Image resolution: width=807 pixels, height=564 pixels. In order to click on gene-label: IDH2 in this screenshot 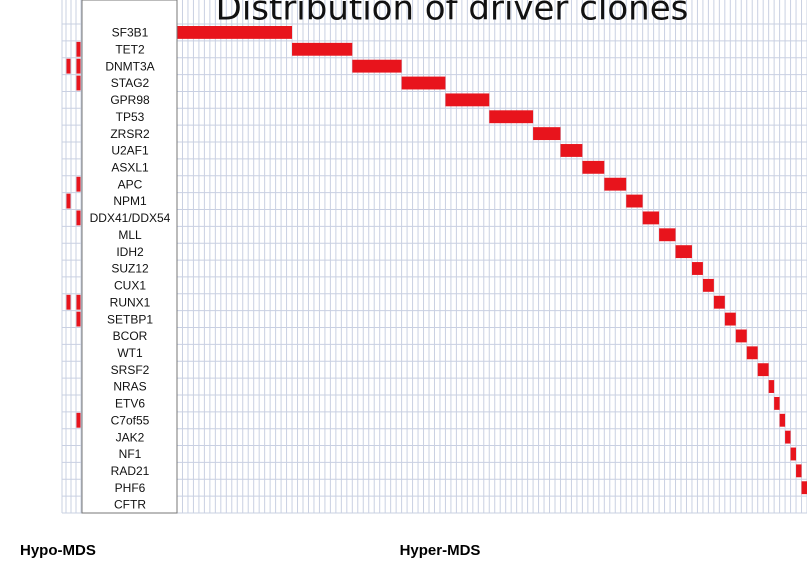, I will do `click(130, 252)`.